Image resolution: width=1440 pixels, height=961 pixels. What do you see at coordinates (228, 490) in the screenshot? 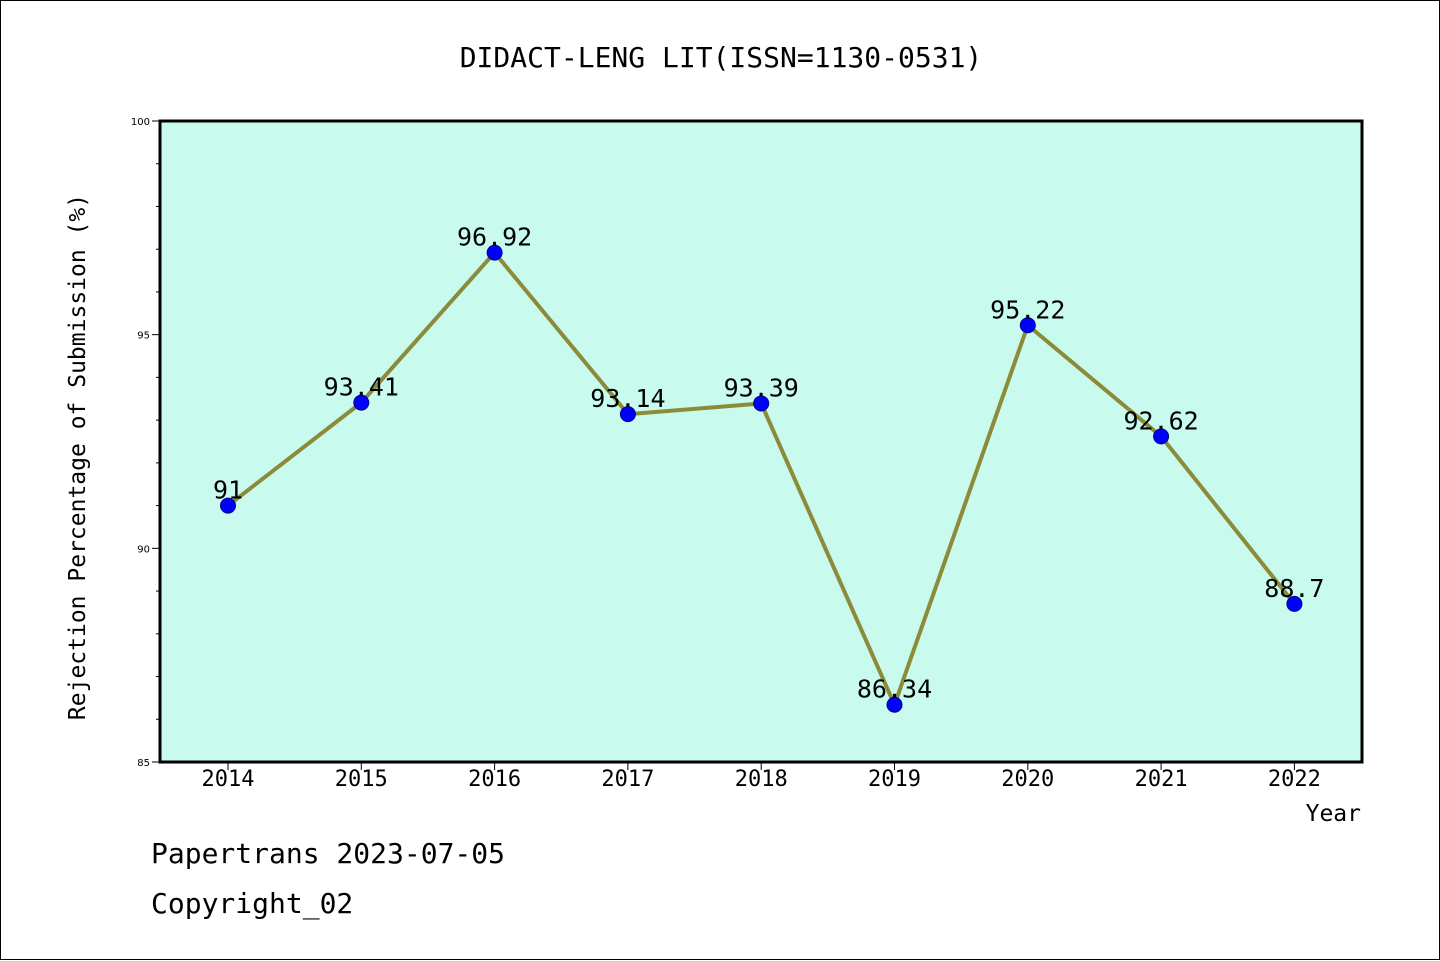
I see `data-label: 91` at bounding box center [228, 490].